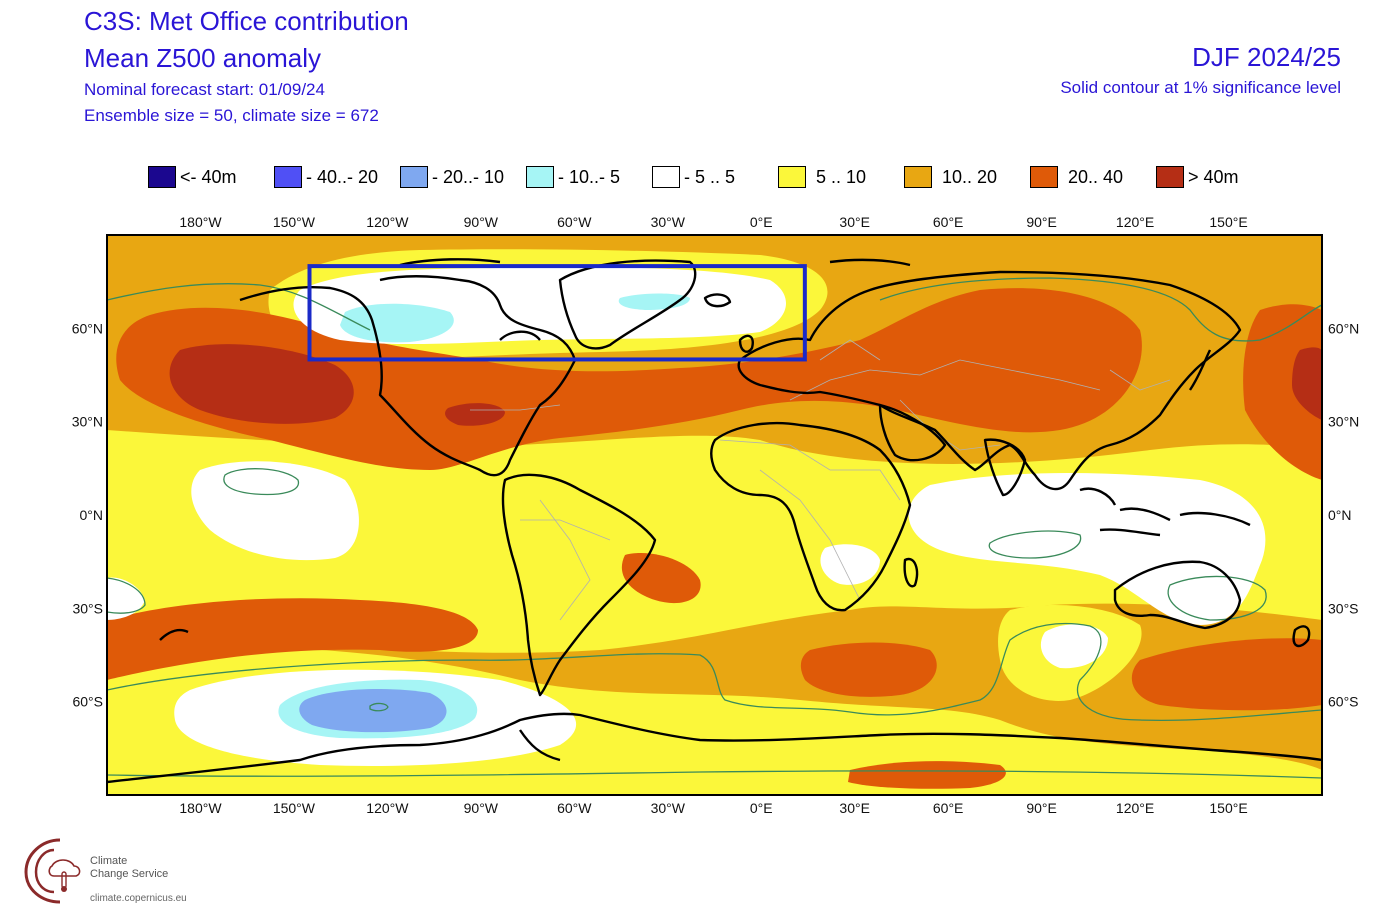  What do you see at coordinates (1340, 515) in the screenshot?
I see `lat-tick-label-right: 0°N` at bounding box center [1340, 515].